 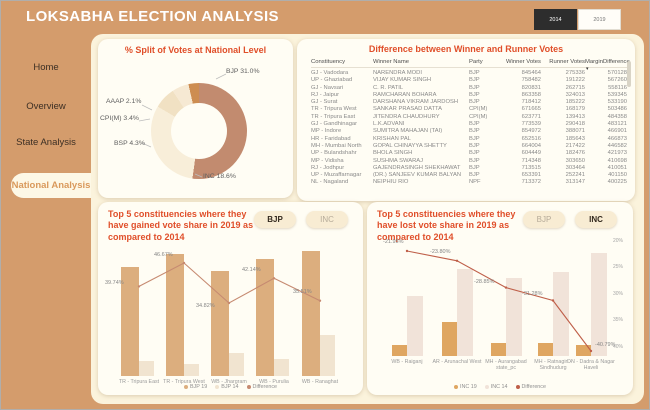 What do you see at coordinates (229, 382) in the screenshot?
I see `category-label: WB - Jhargram` at bounding box center [229, 382].